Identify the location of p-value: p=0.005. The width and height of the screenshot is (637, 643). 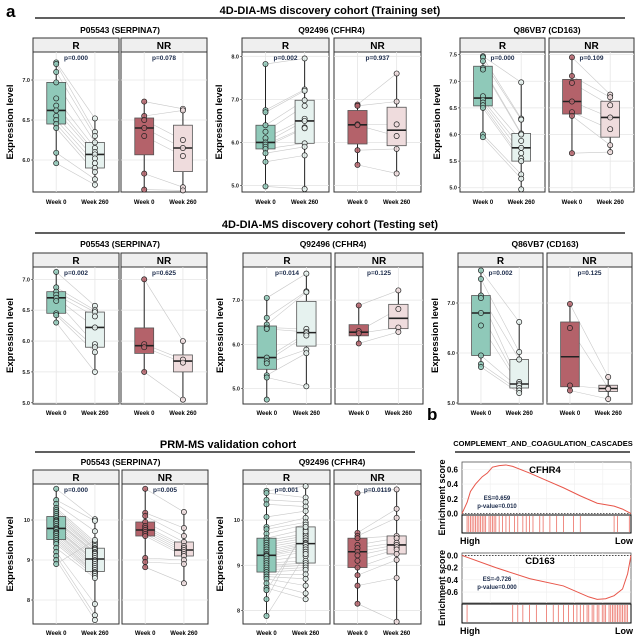
(165, 490).